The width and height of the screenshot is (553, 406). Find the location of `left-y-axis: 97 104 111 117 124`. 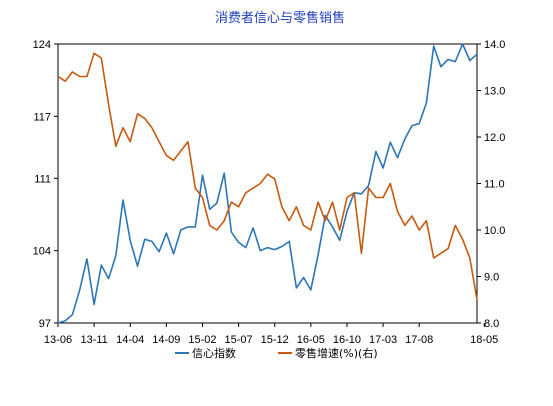

left-y-axis: 97 104 111 117 124 is located at coordinates (45, 184).